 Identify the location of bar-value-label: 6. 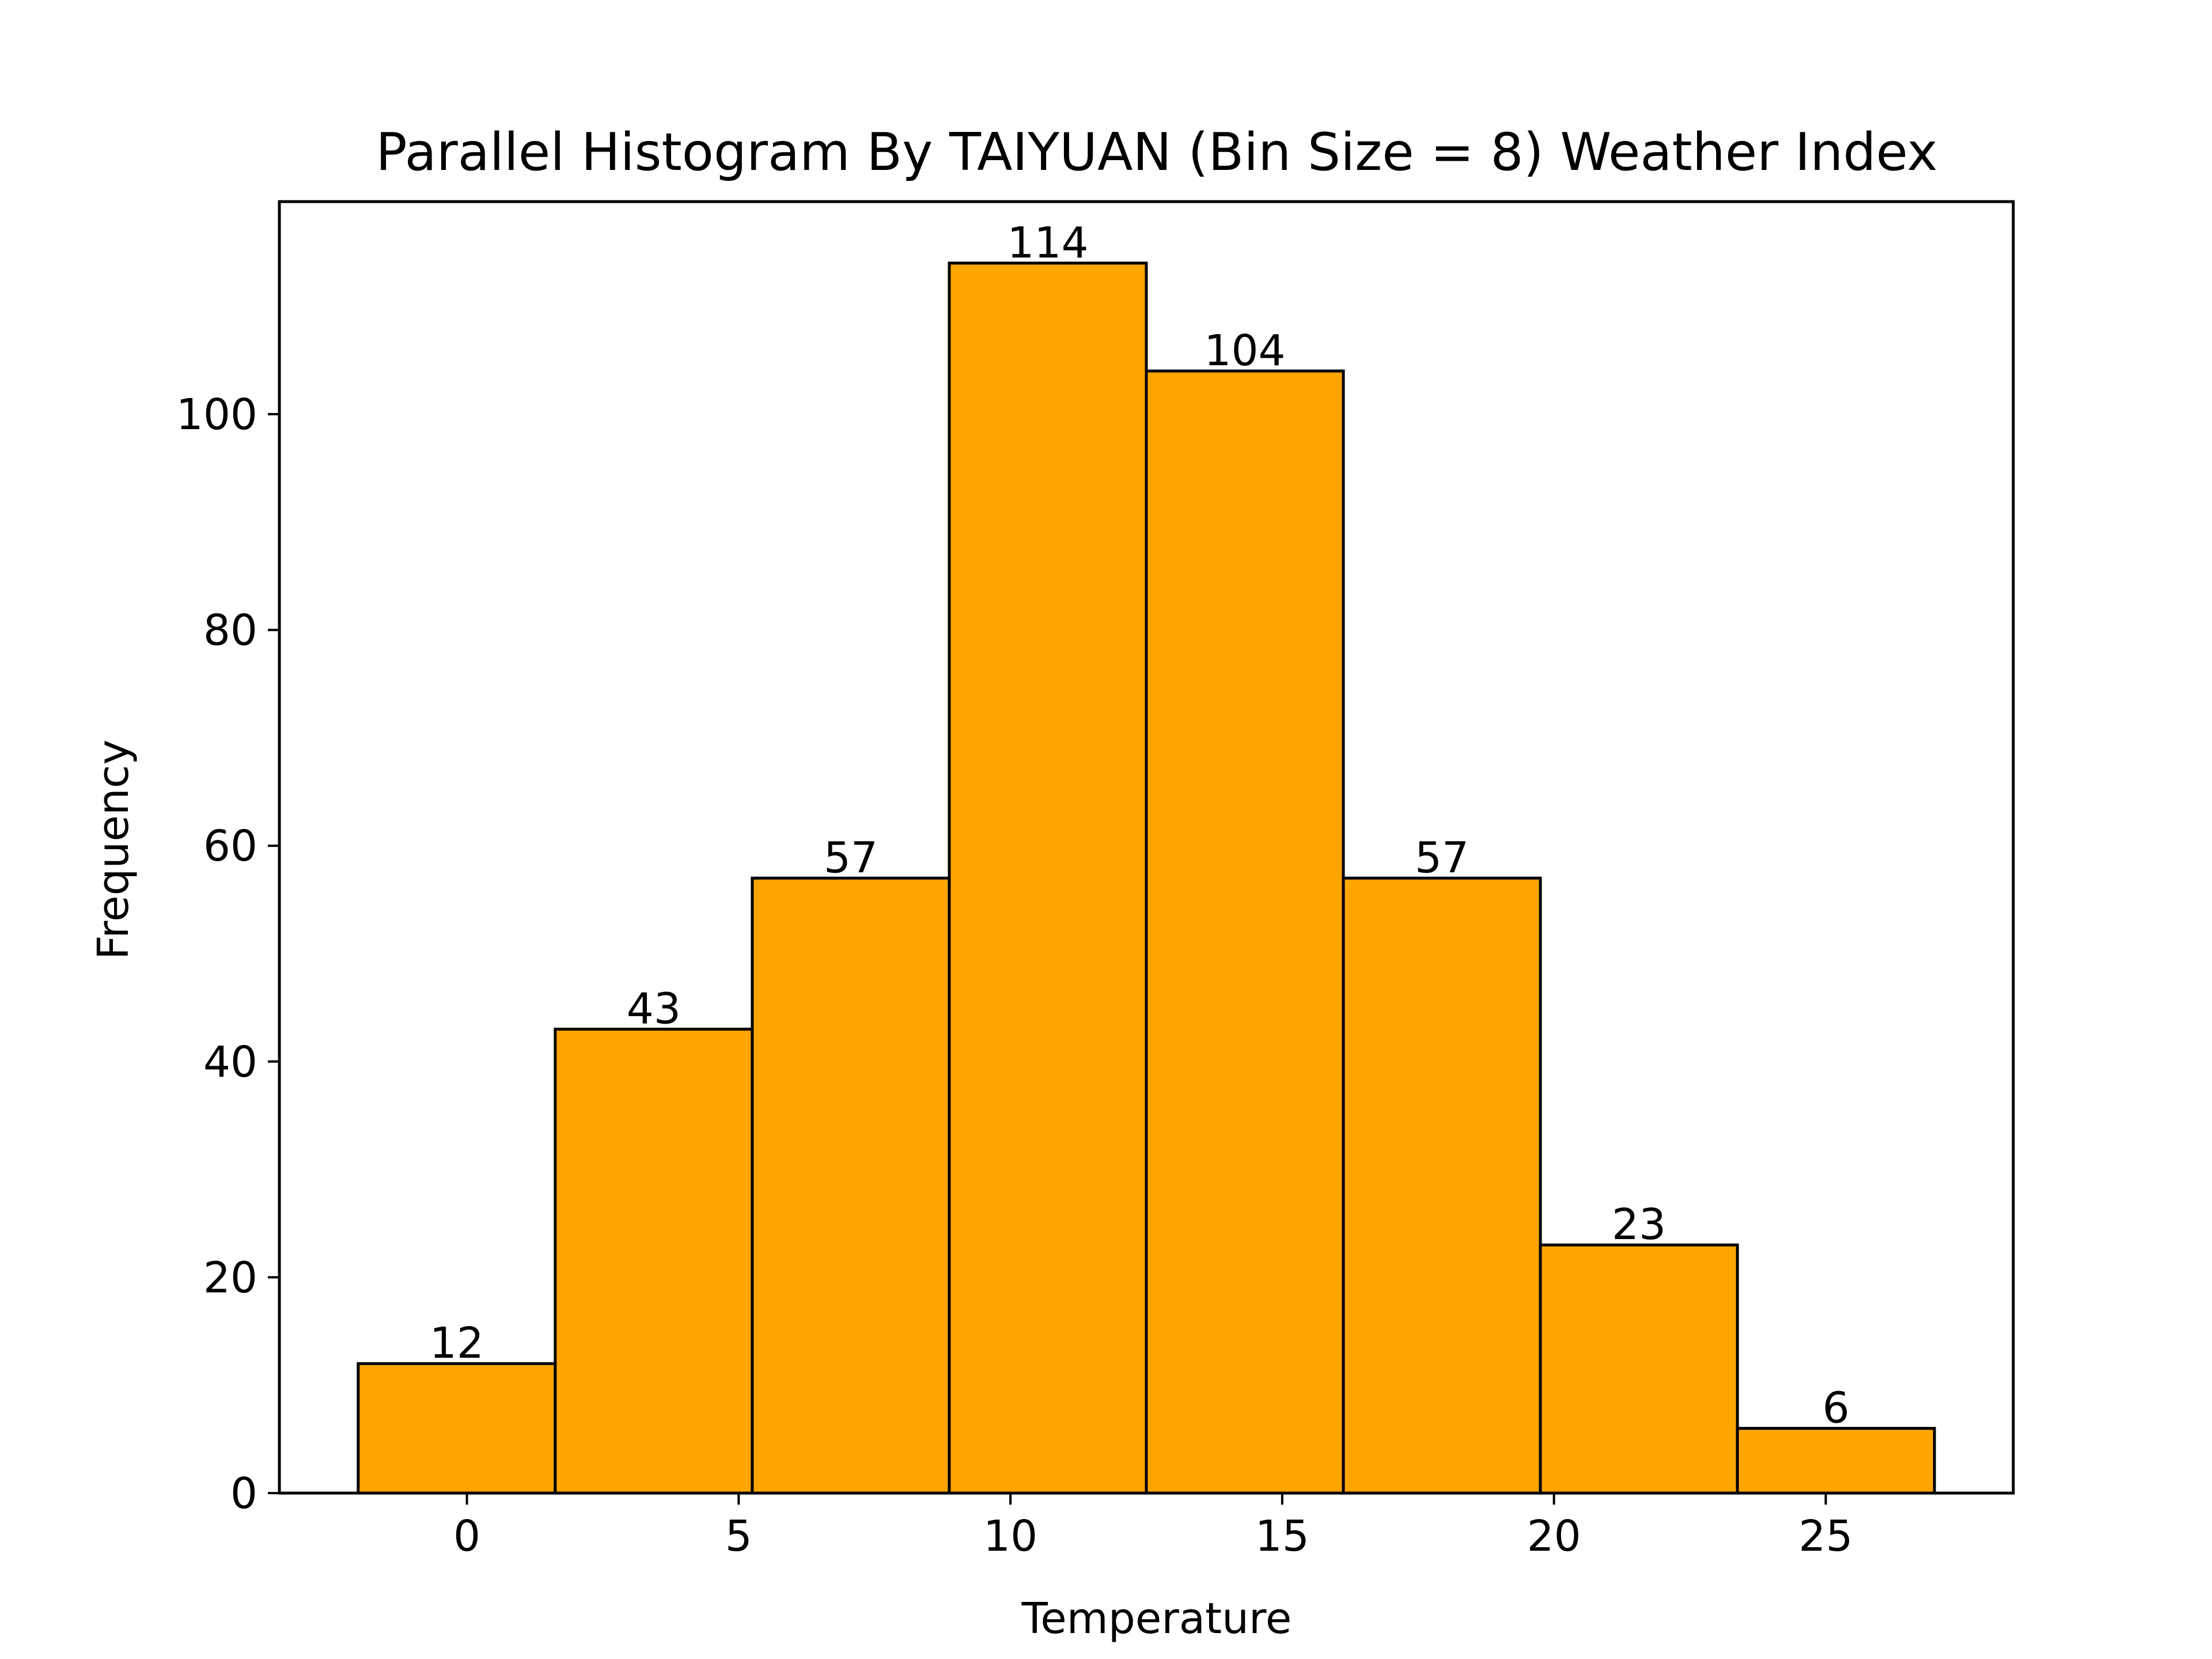
(1836, 1408).